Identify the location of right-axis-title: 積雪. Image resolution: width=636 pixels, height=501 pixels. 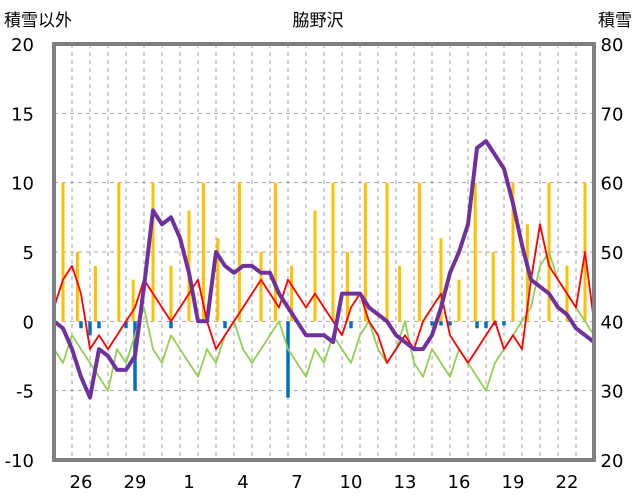
(615, 21).